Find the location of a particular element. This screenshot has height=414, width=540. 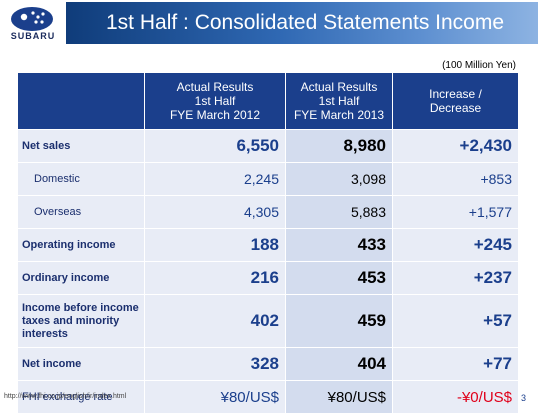

logo-text: SUBARU is located at coordinates (33, 36).